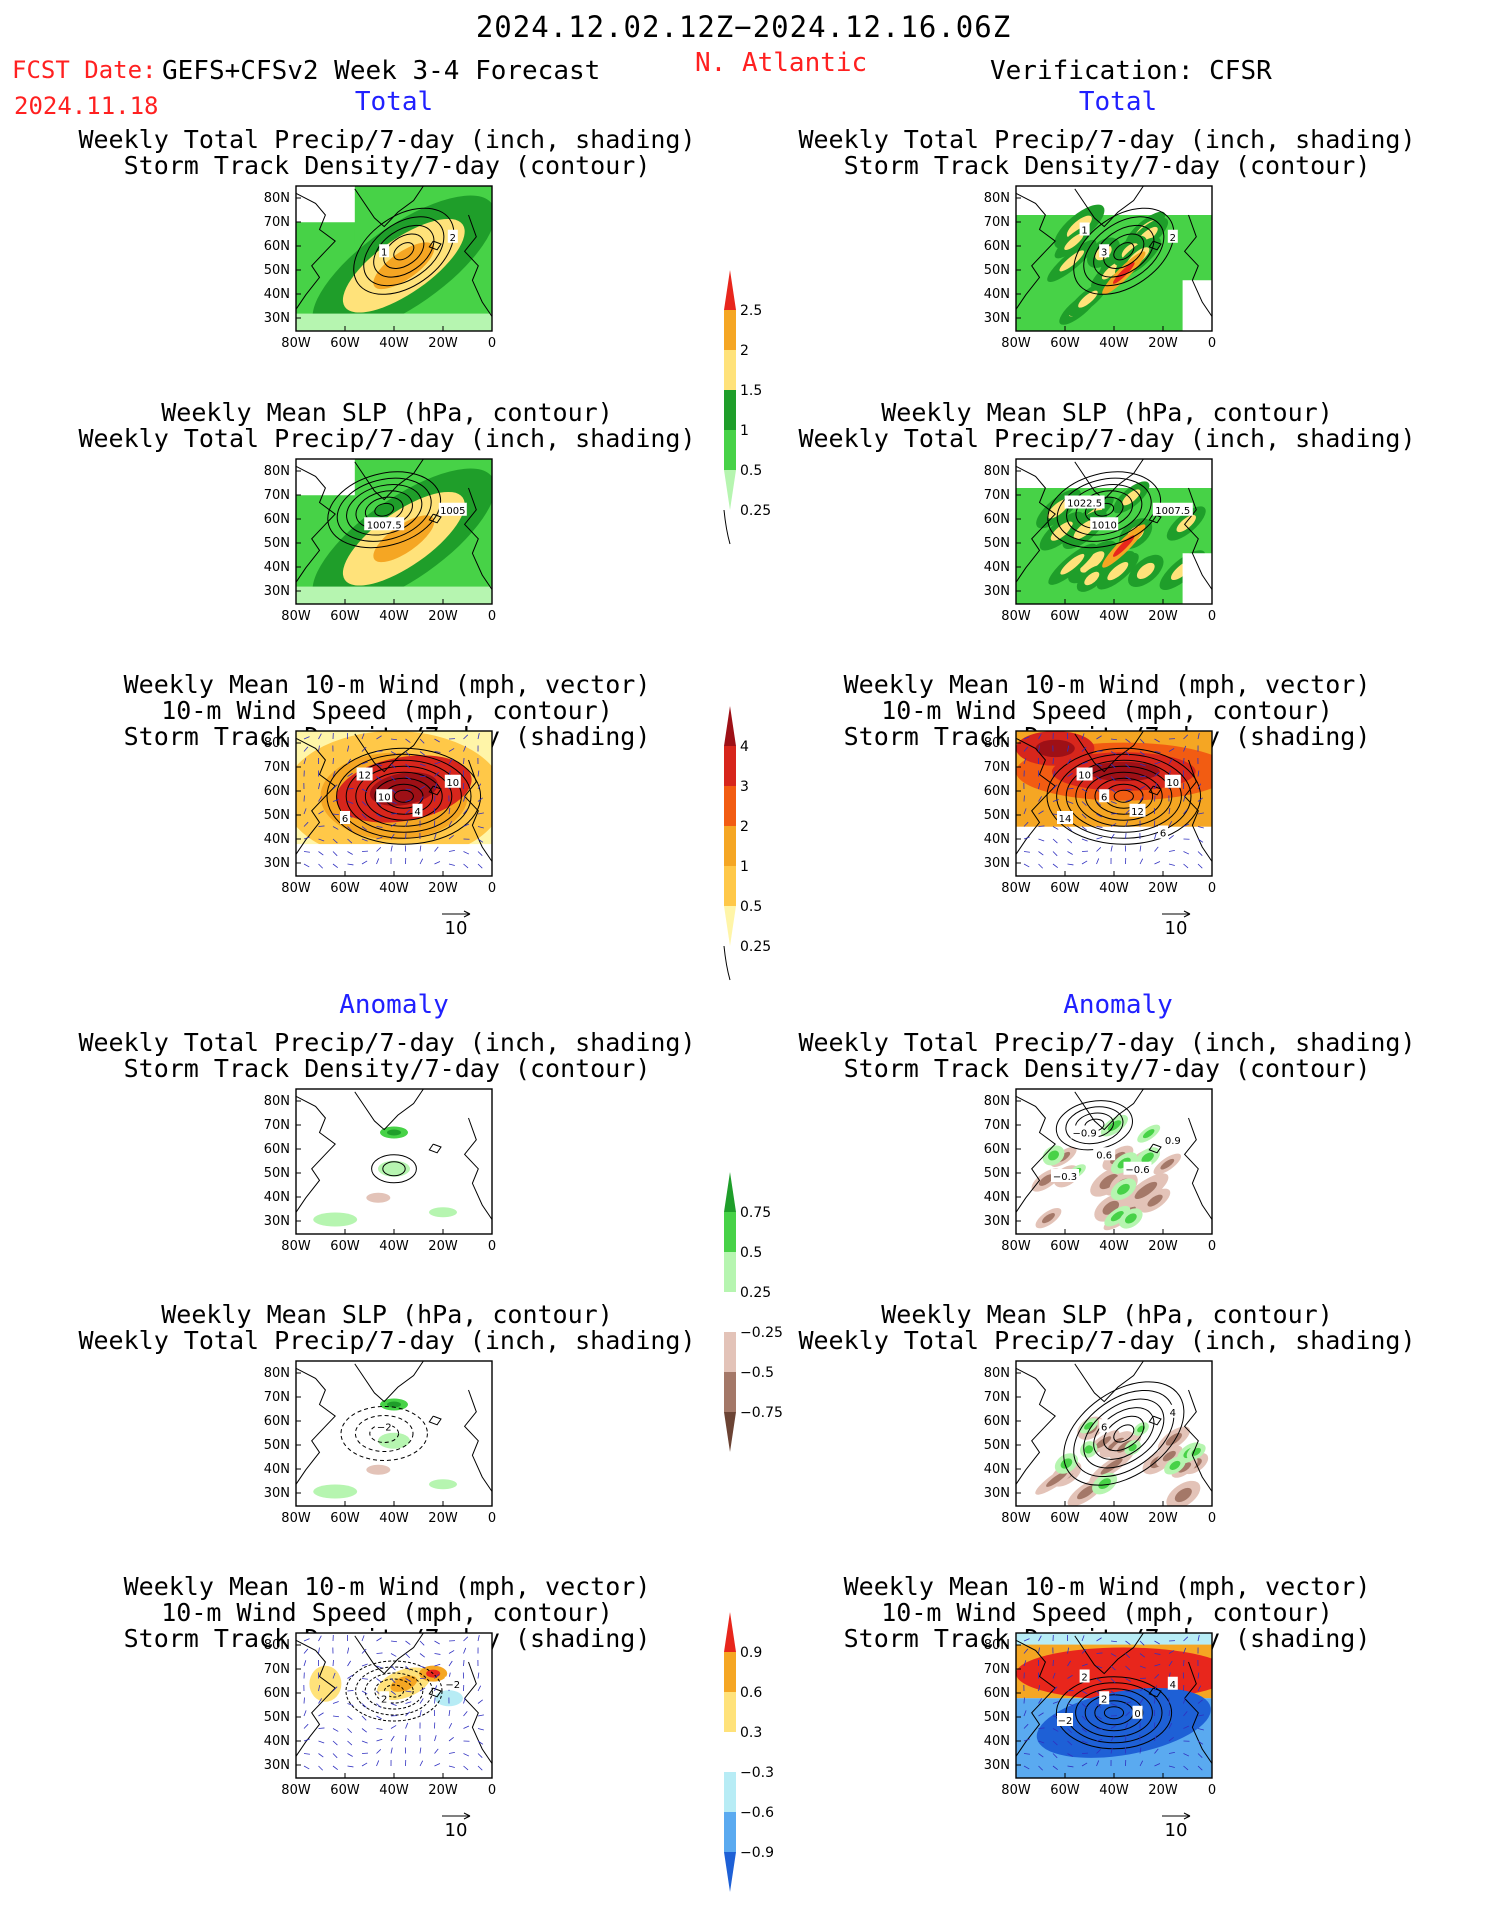 Image resolution: width=1487 pixels, height=1925 pixels. What do you see at coordinates (1107, 165) in the screenshot?
I see `vf-precip-track-title-line-2: Storm Track Density/7-day (contour)` at bounding box center [1107, 165].